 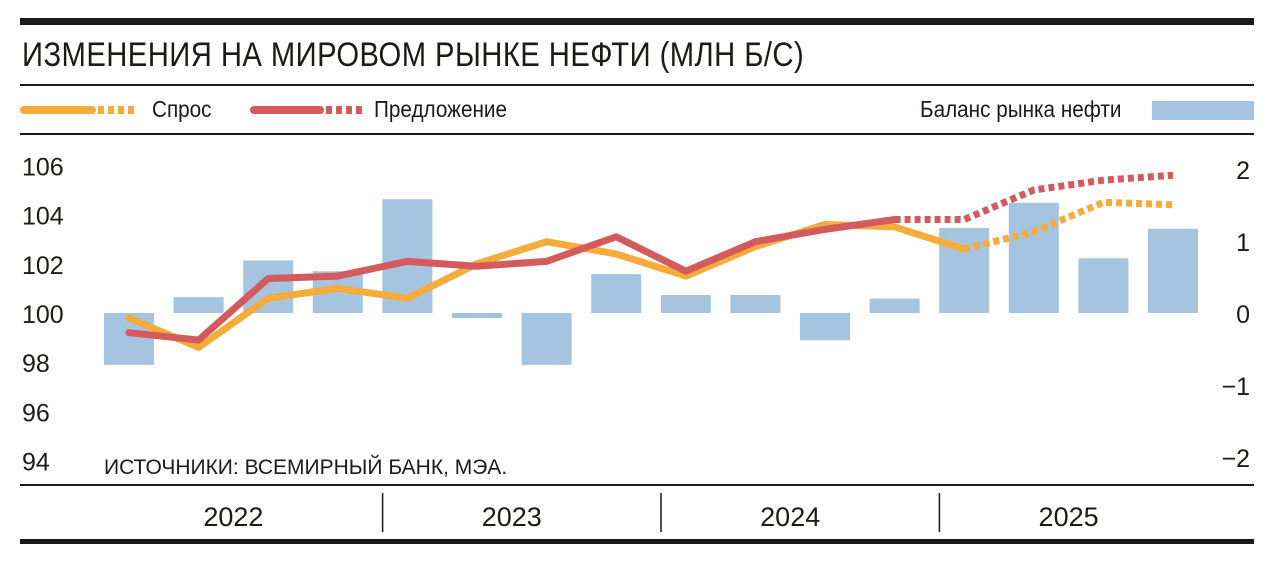 I want to click on source-note: ИСТОЧНИКИ: ВСЕМИРНЫЙ БАНК, МЭА., so click(x=305, y=467).